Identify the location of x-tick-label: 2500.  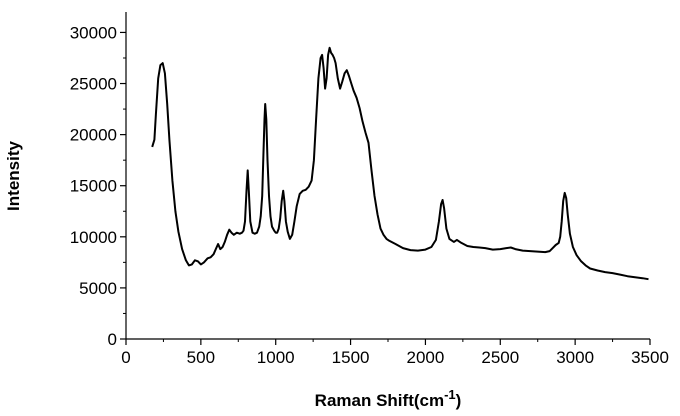
(500, 357).